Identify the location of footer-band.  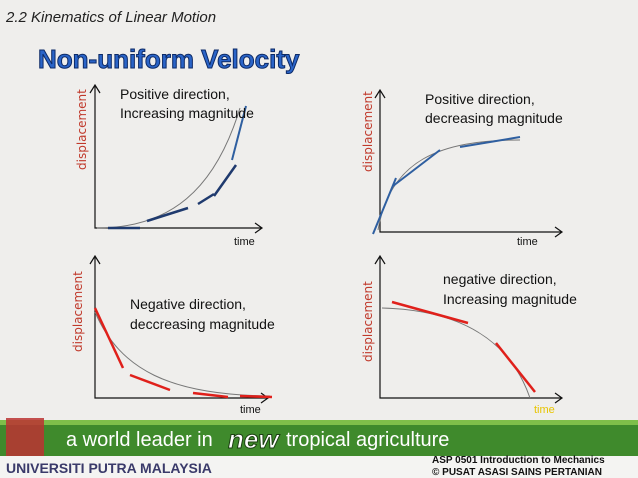
(319, 438).